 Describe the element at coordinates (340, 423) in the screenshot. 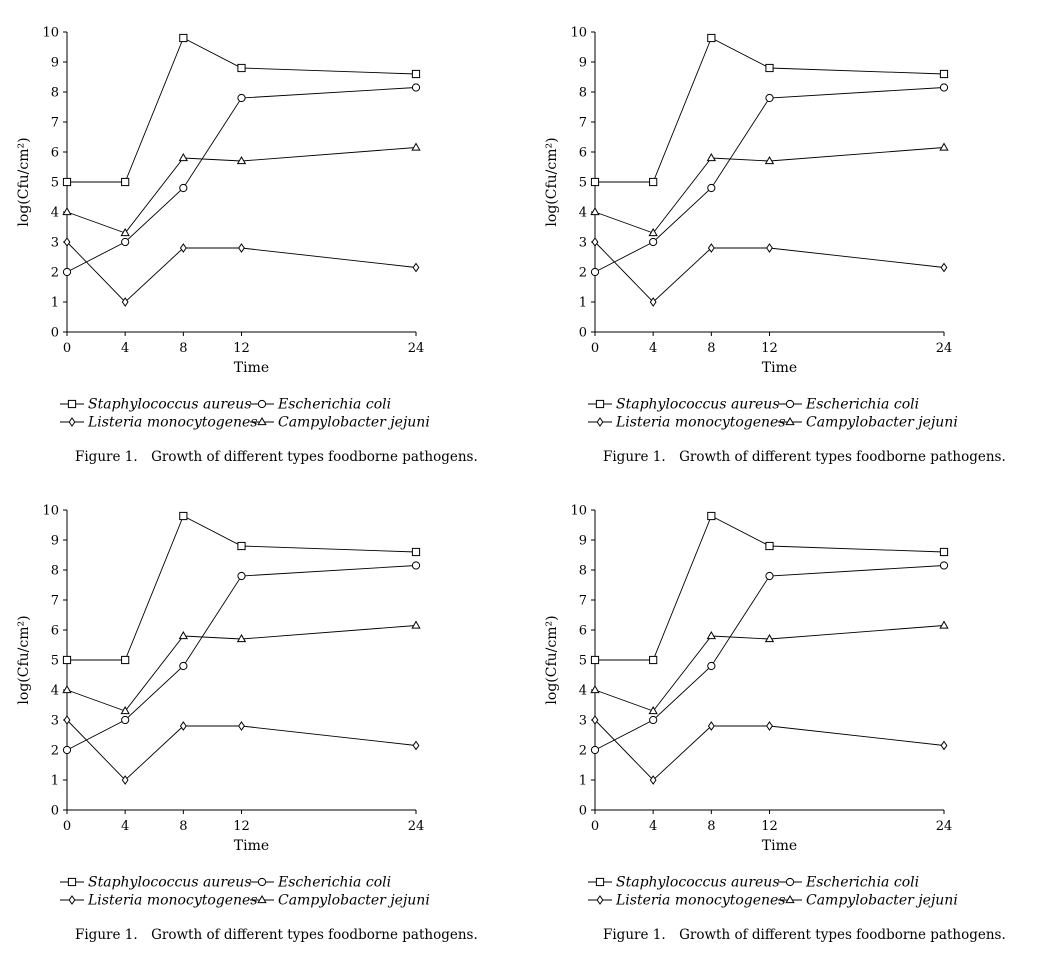

I see `legend-entry-4: Campylobacter jejuni` at that location.